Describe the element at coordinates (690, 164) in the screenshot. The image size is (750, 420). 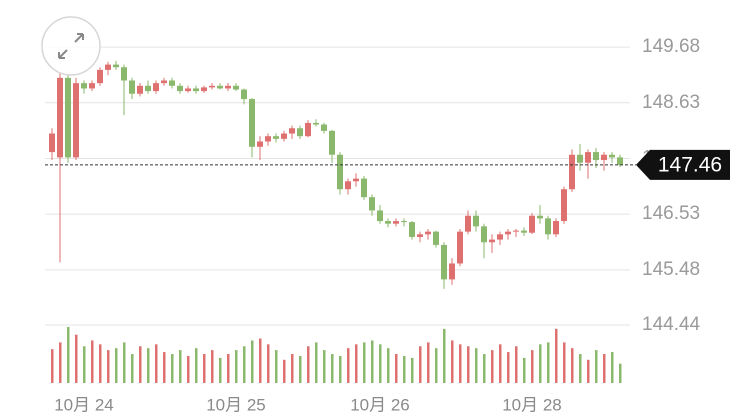
I see `last-price-label: 147.46` at that location.